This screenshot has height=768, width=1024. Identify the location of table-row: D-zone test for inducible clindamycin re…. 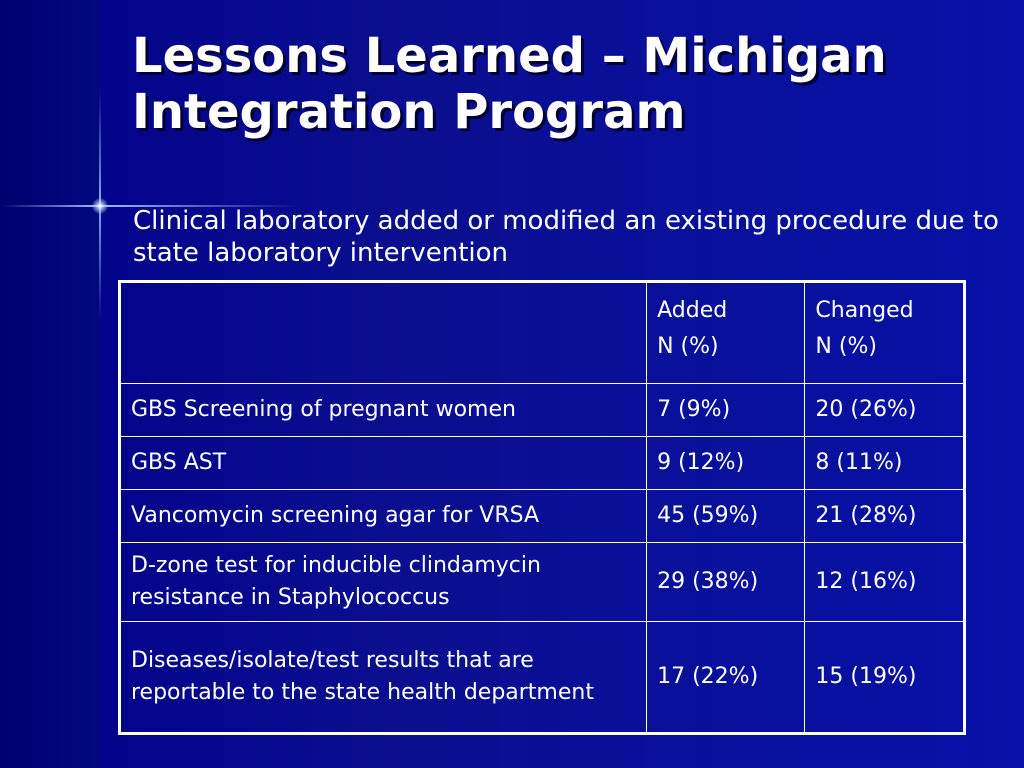
(541, 582).